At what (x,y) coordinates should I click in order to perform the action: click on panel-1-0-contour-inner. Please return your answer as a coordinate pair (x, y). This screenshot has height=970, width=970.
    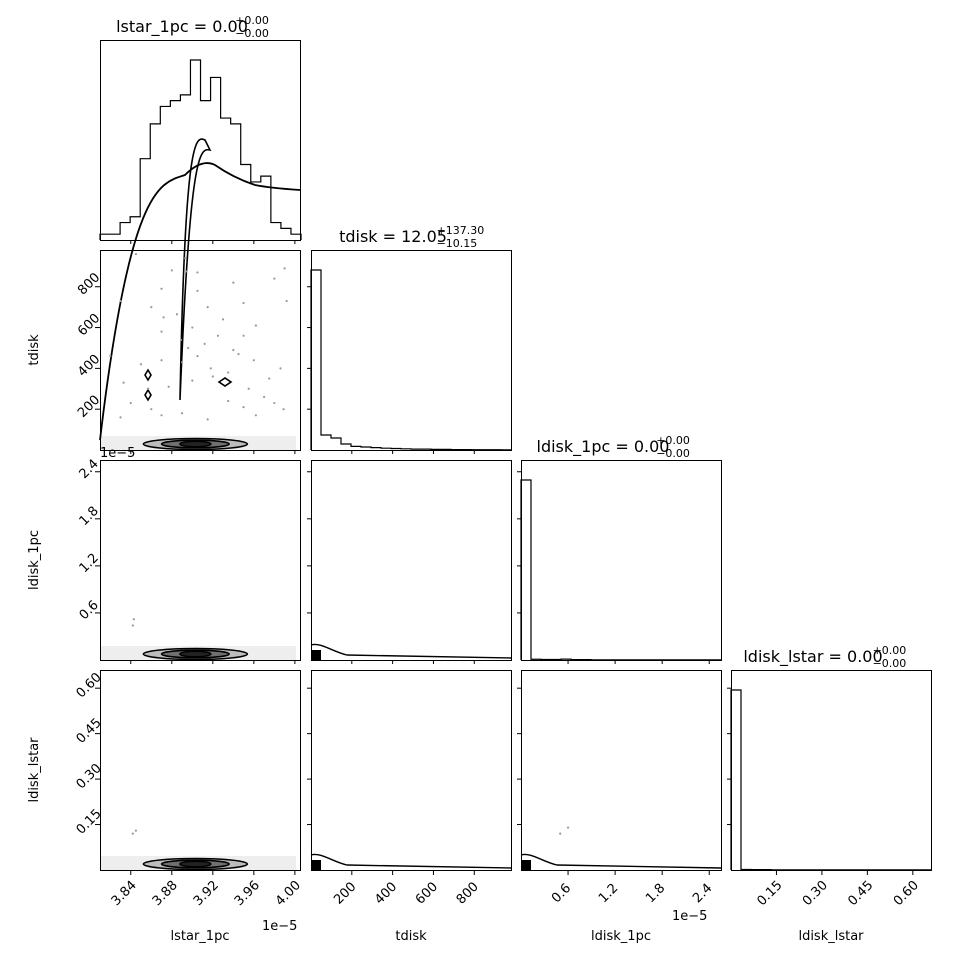
    Looking at the image, I should click on (195, 444).